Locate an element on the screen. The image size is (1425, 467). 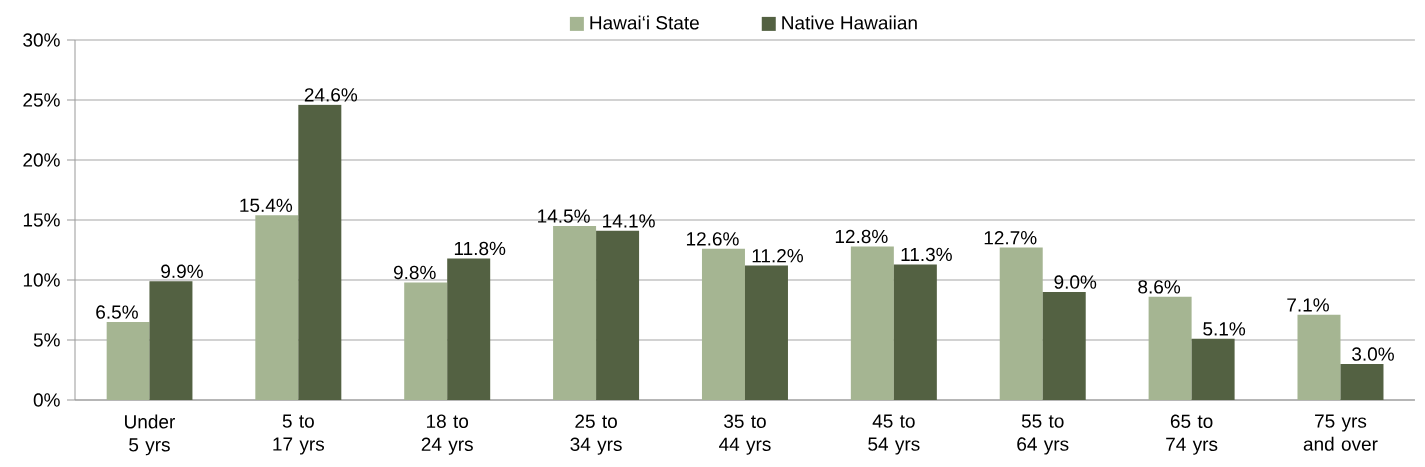
data-label: 14.1% is located at coordinates (629, 221).